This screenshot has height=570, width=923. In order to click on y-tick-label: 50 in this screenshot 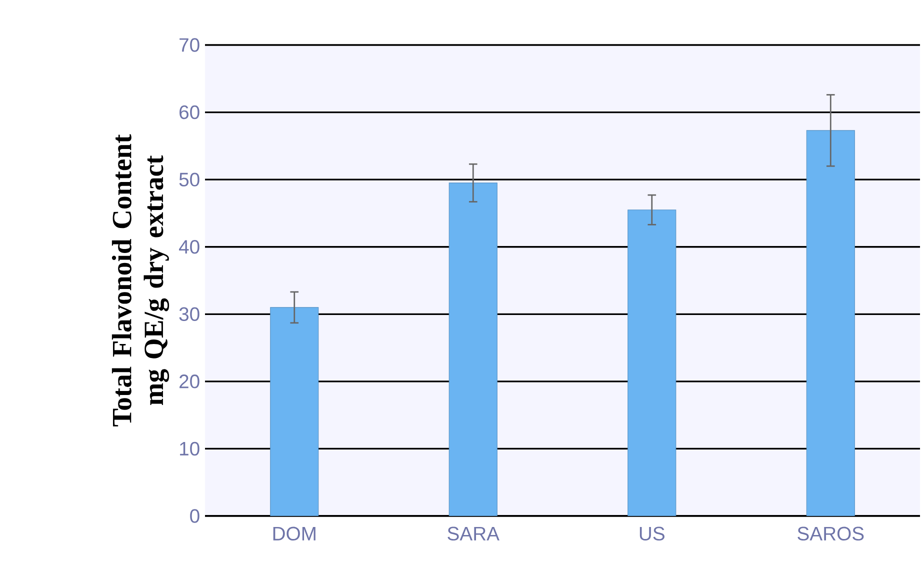, I will do `click(189, 179)`.